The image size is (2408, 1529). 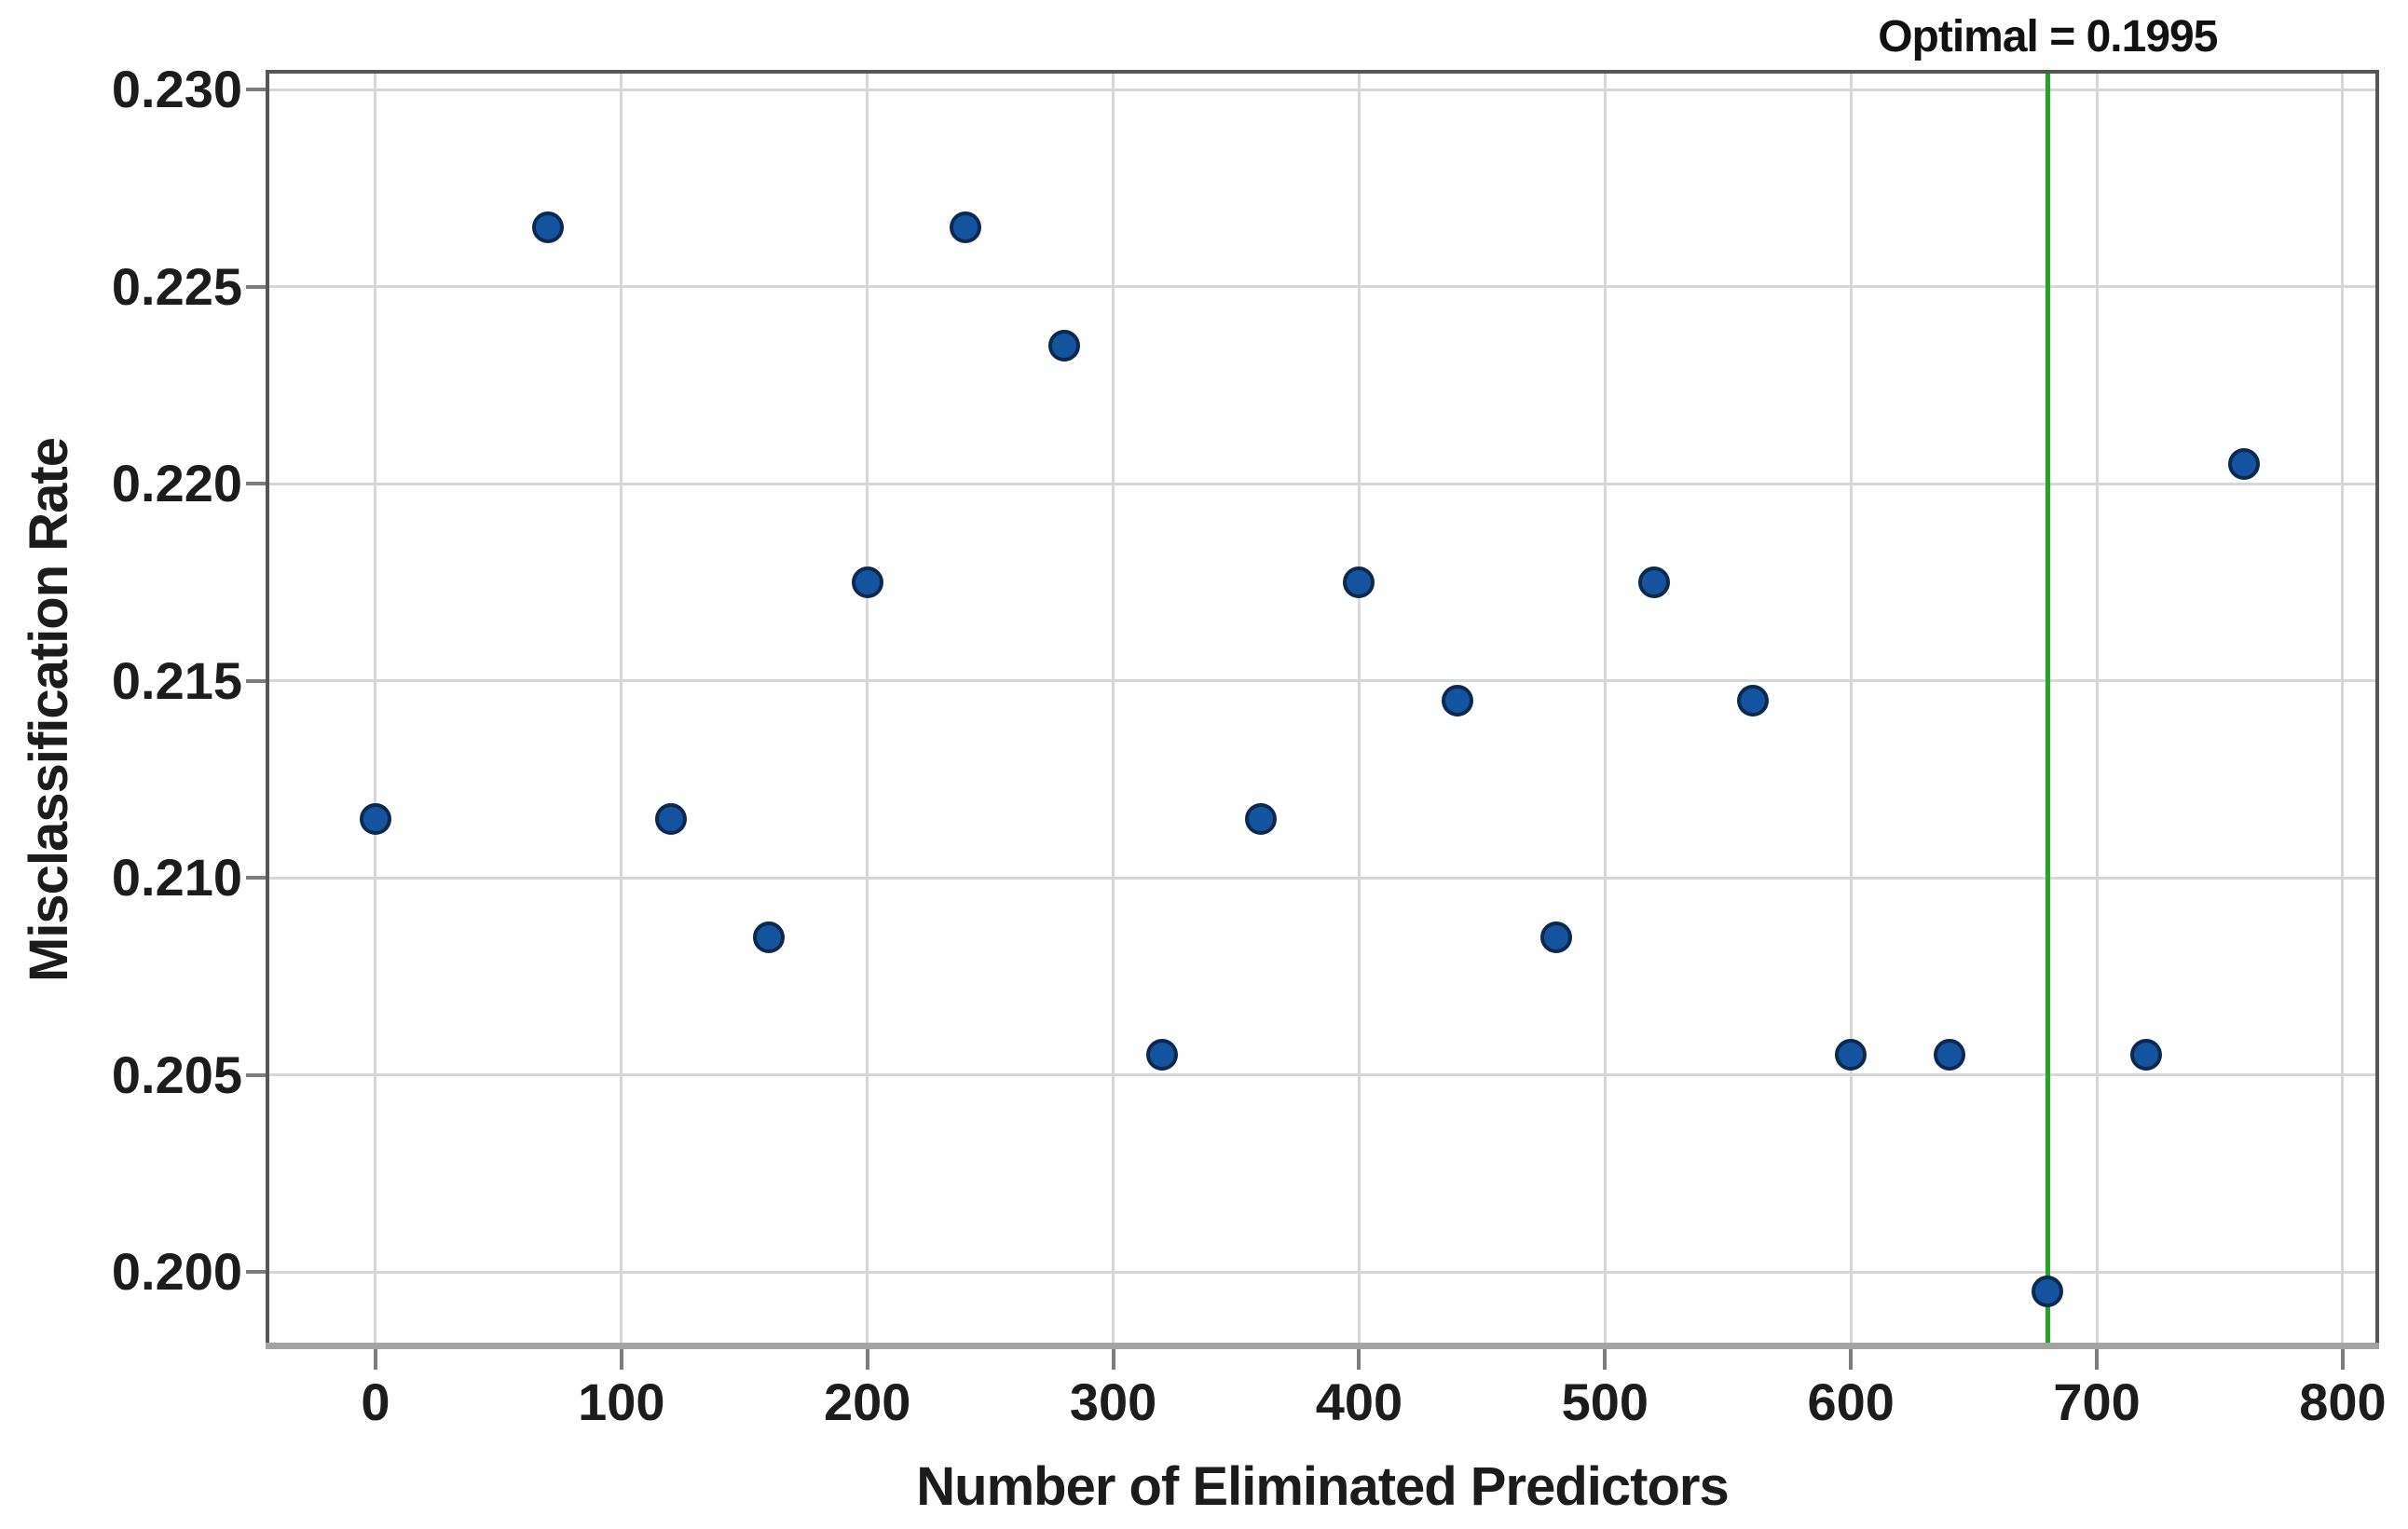 What do you see at coordinates (621, 1401) in the screenshot?
I see `x-tick-label: 100` at bounding box center [621, 1401].